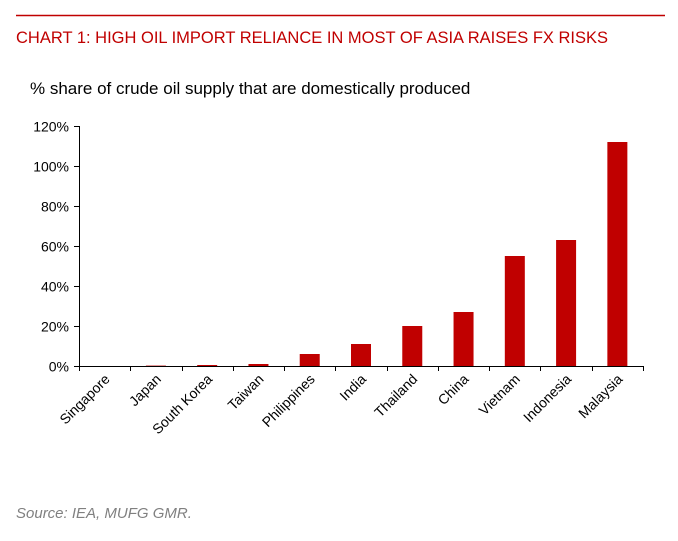  I want to click on bar-philippines, so click(309, 360).